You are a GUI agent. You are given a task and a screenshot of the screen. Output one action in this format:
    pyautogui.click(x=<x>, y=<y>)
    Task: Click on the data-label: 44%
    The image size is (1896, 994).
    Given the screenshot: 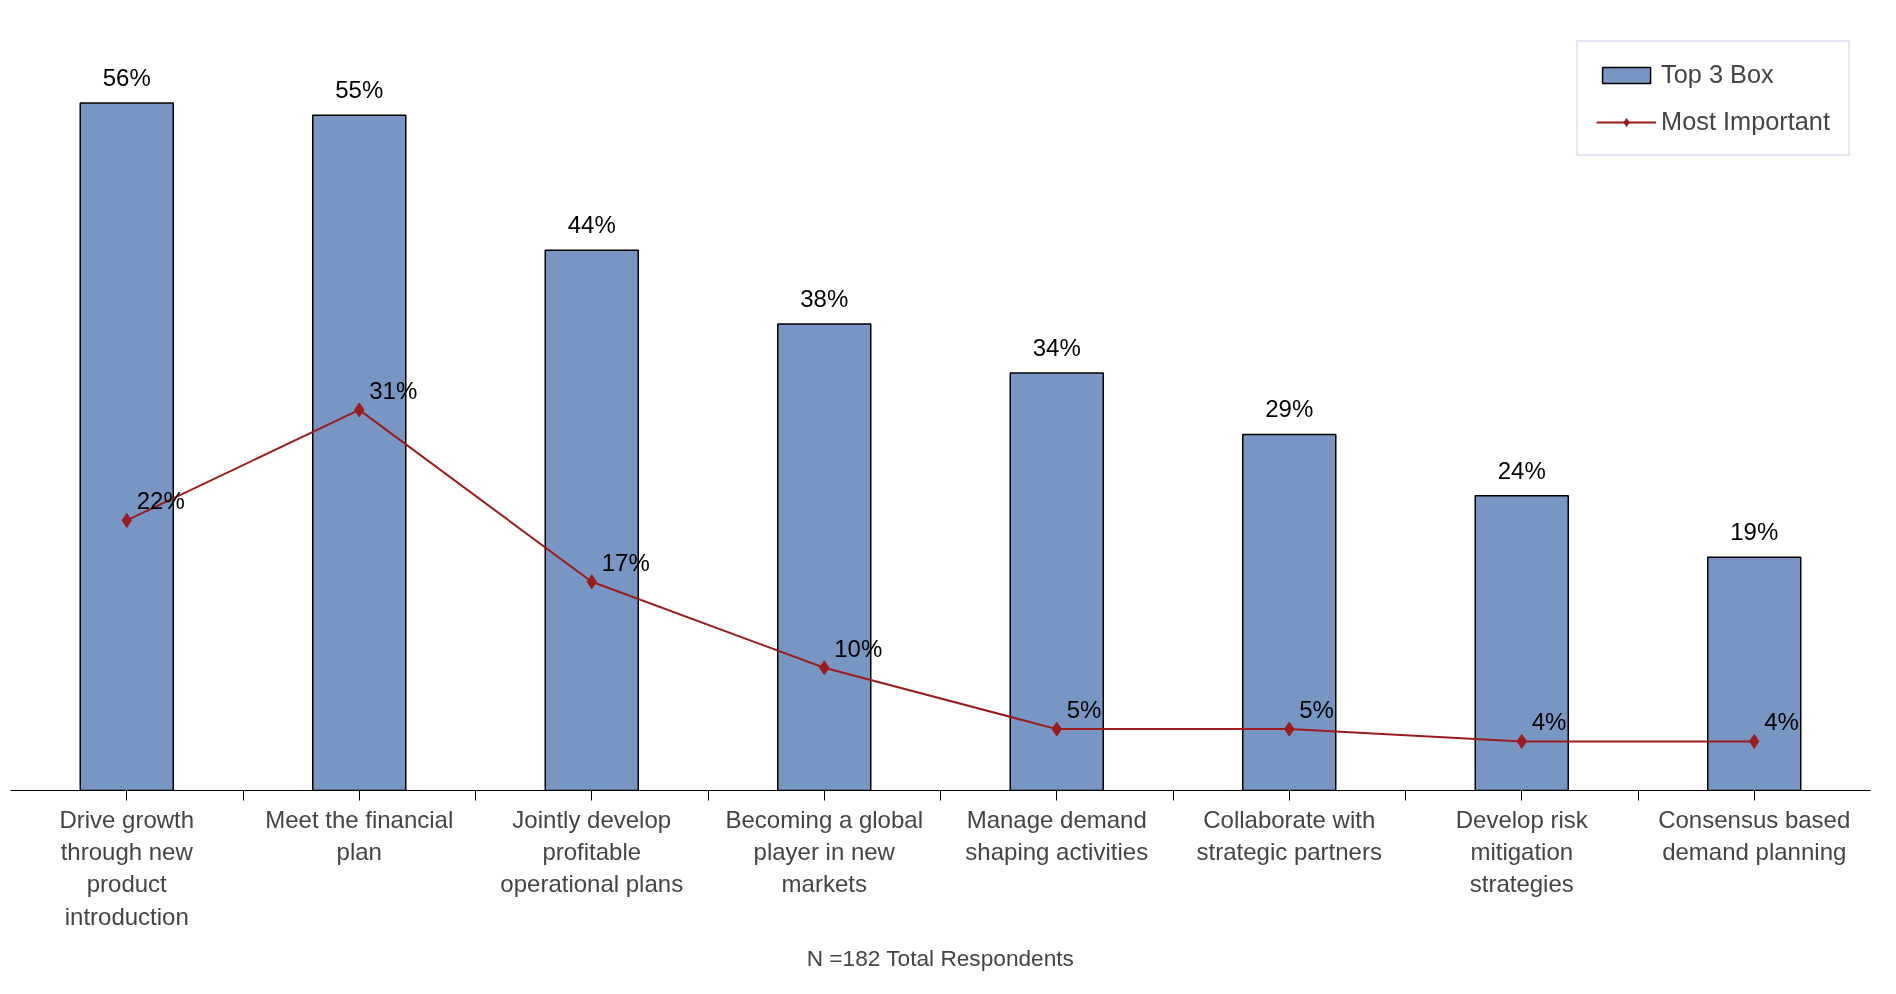 What is the action you would take?
    pyautogui.click(x=591, y=225)
    